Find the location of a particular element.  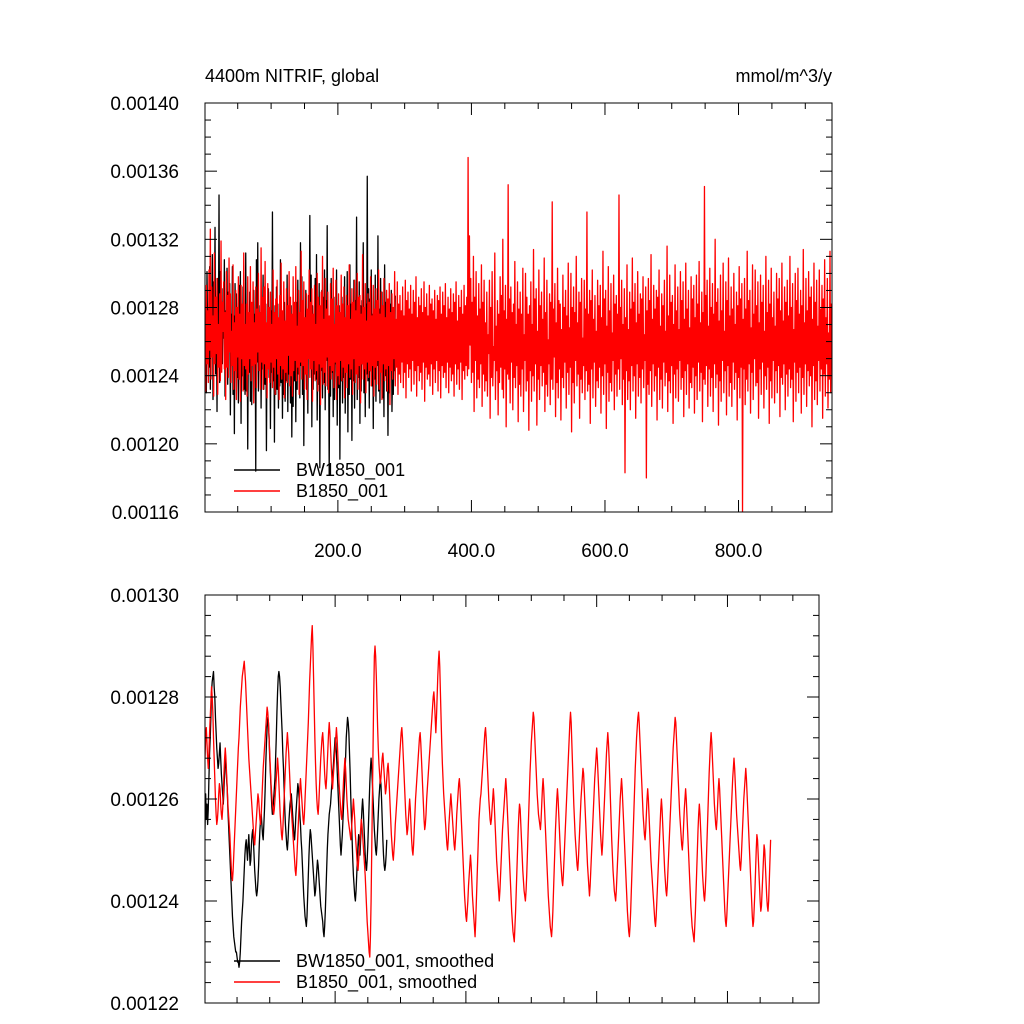

x-tick-label: 400.0 is located at coordinates (472, 551).